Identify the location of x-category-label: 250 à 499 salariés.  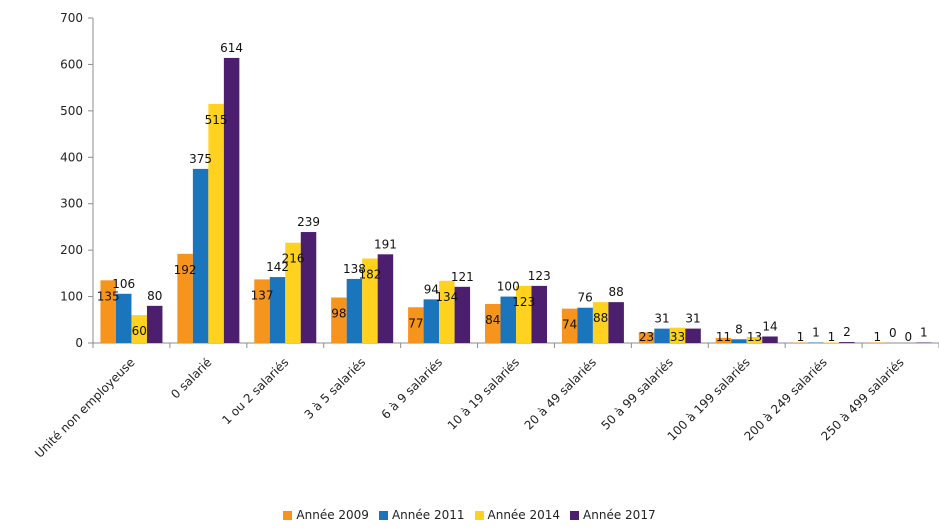
(862, 399).